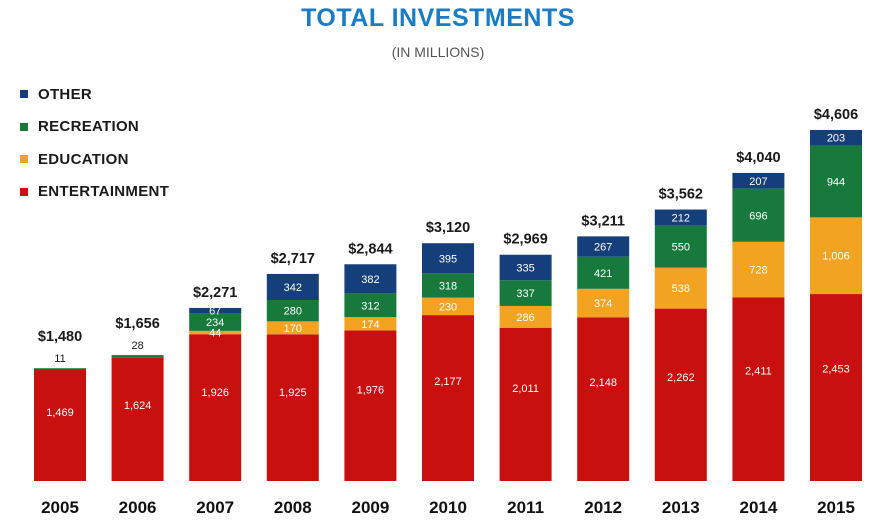 The height and width of the screenshot is (526, 876). What do you see at coordinates (603, 383) in the screenshot?
I see `data-label-entertainment-2012: 2,148` at bounding box center [603, 383].